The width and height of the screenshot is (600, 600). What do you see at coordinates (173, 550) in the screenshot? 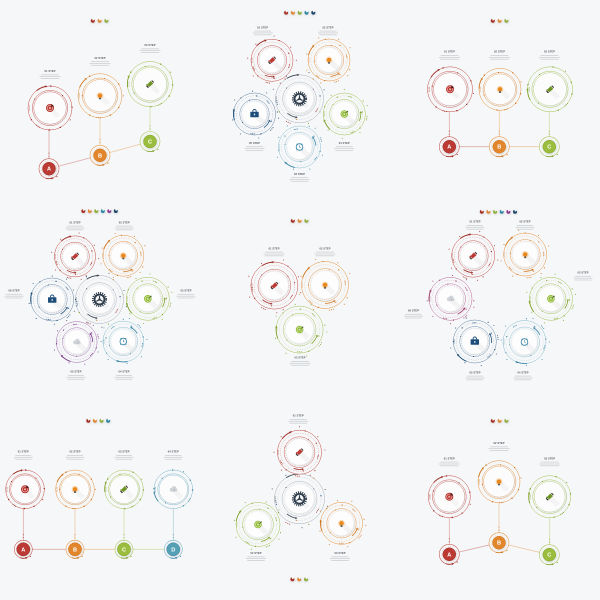
I see `svg-text: D` at bounding box center [173, 550].